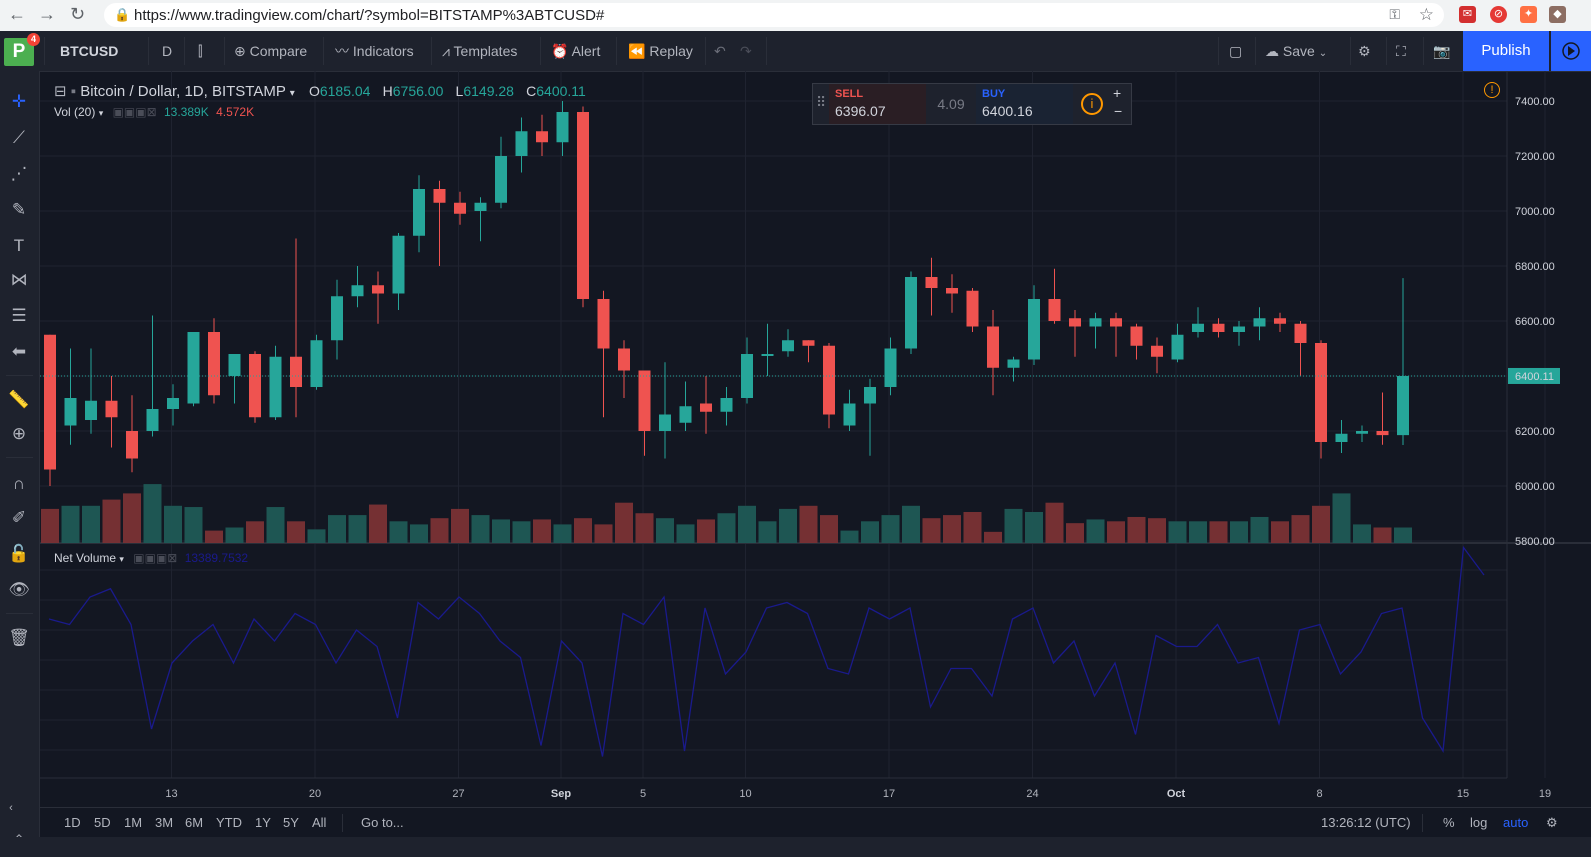 The width and height of the screenshot is (1591, 857). I want to click on publish-button: Publish, so click(1506, 51).